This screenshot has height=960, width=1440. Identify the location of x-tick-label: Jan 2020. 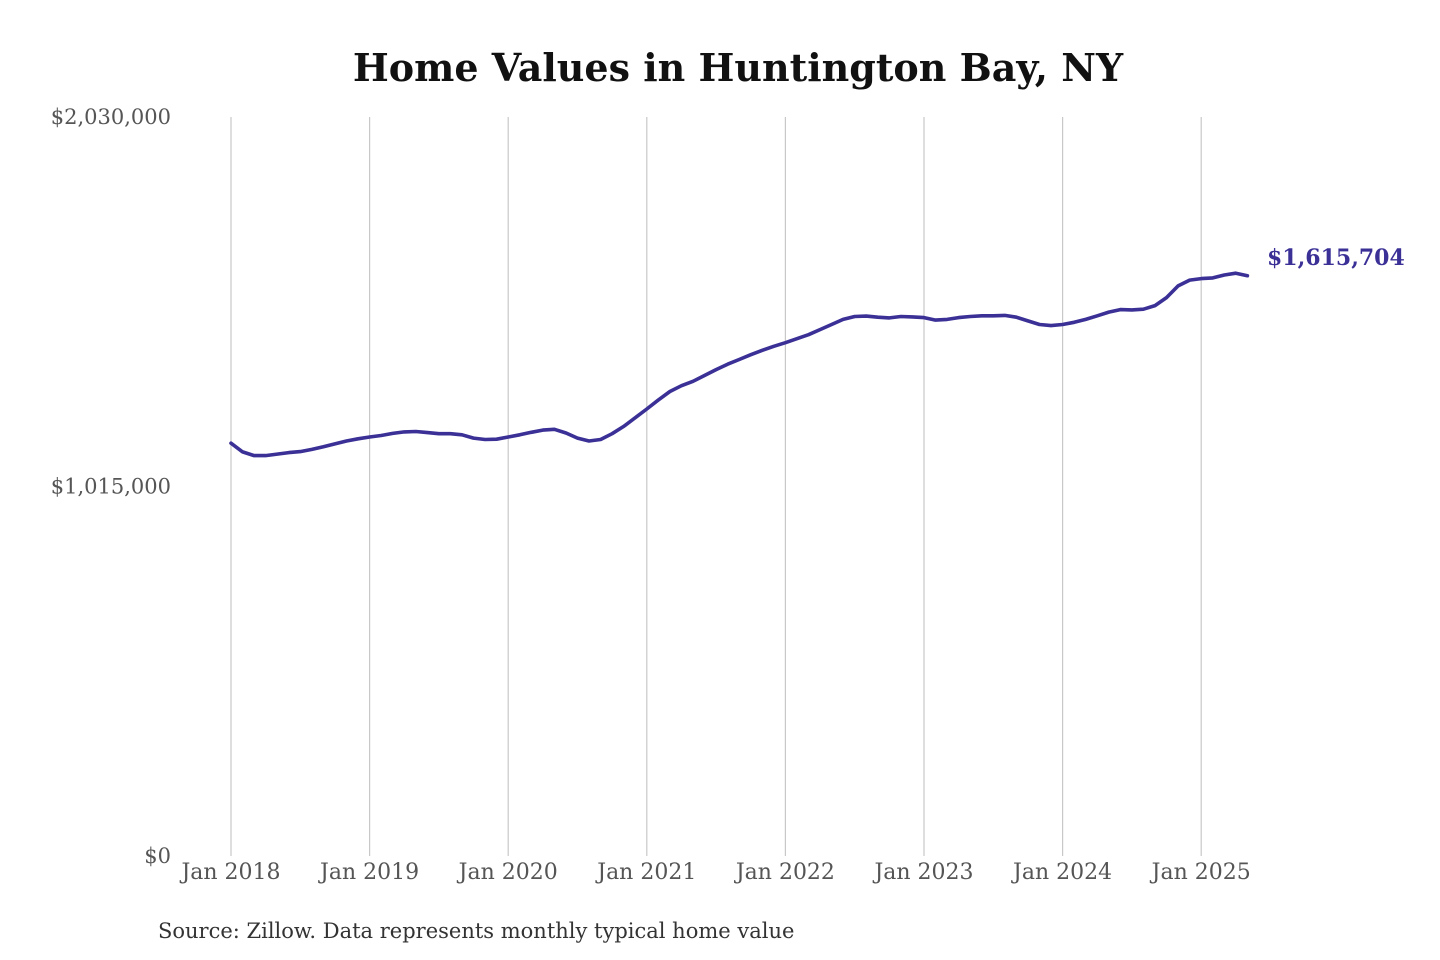
(507, 872).